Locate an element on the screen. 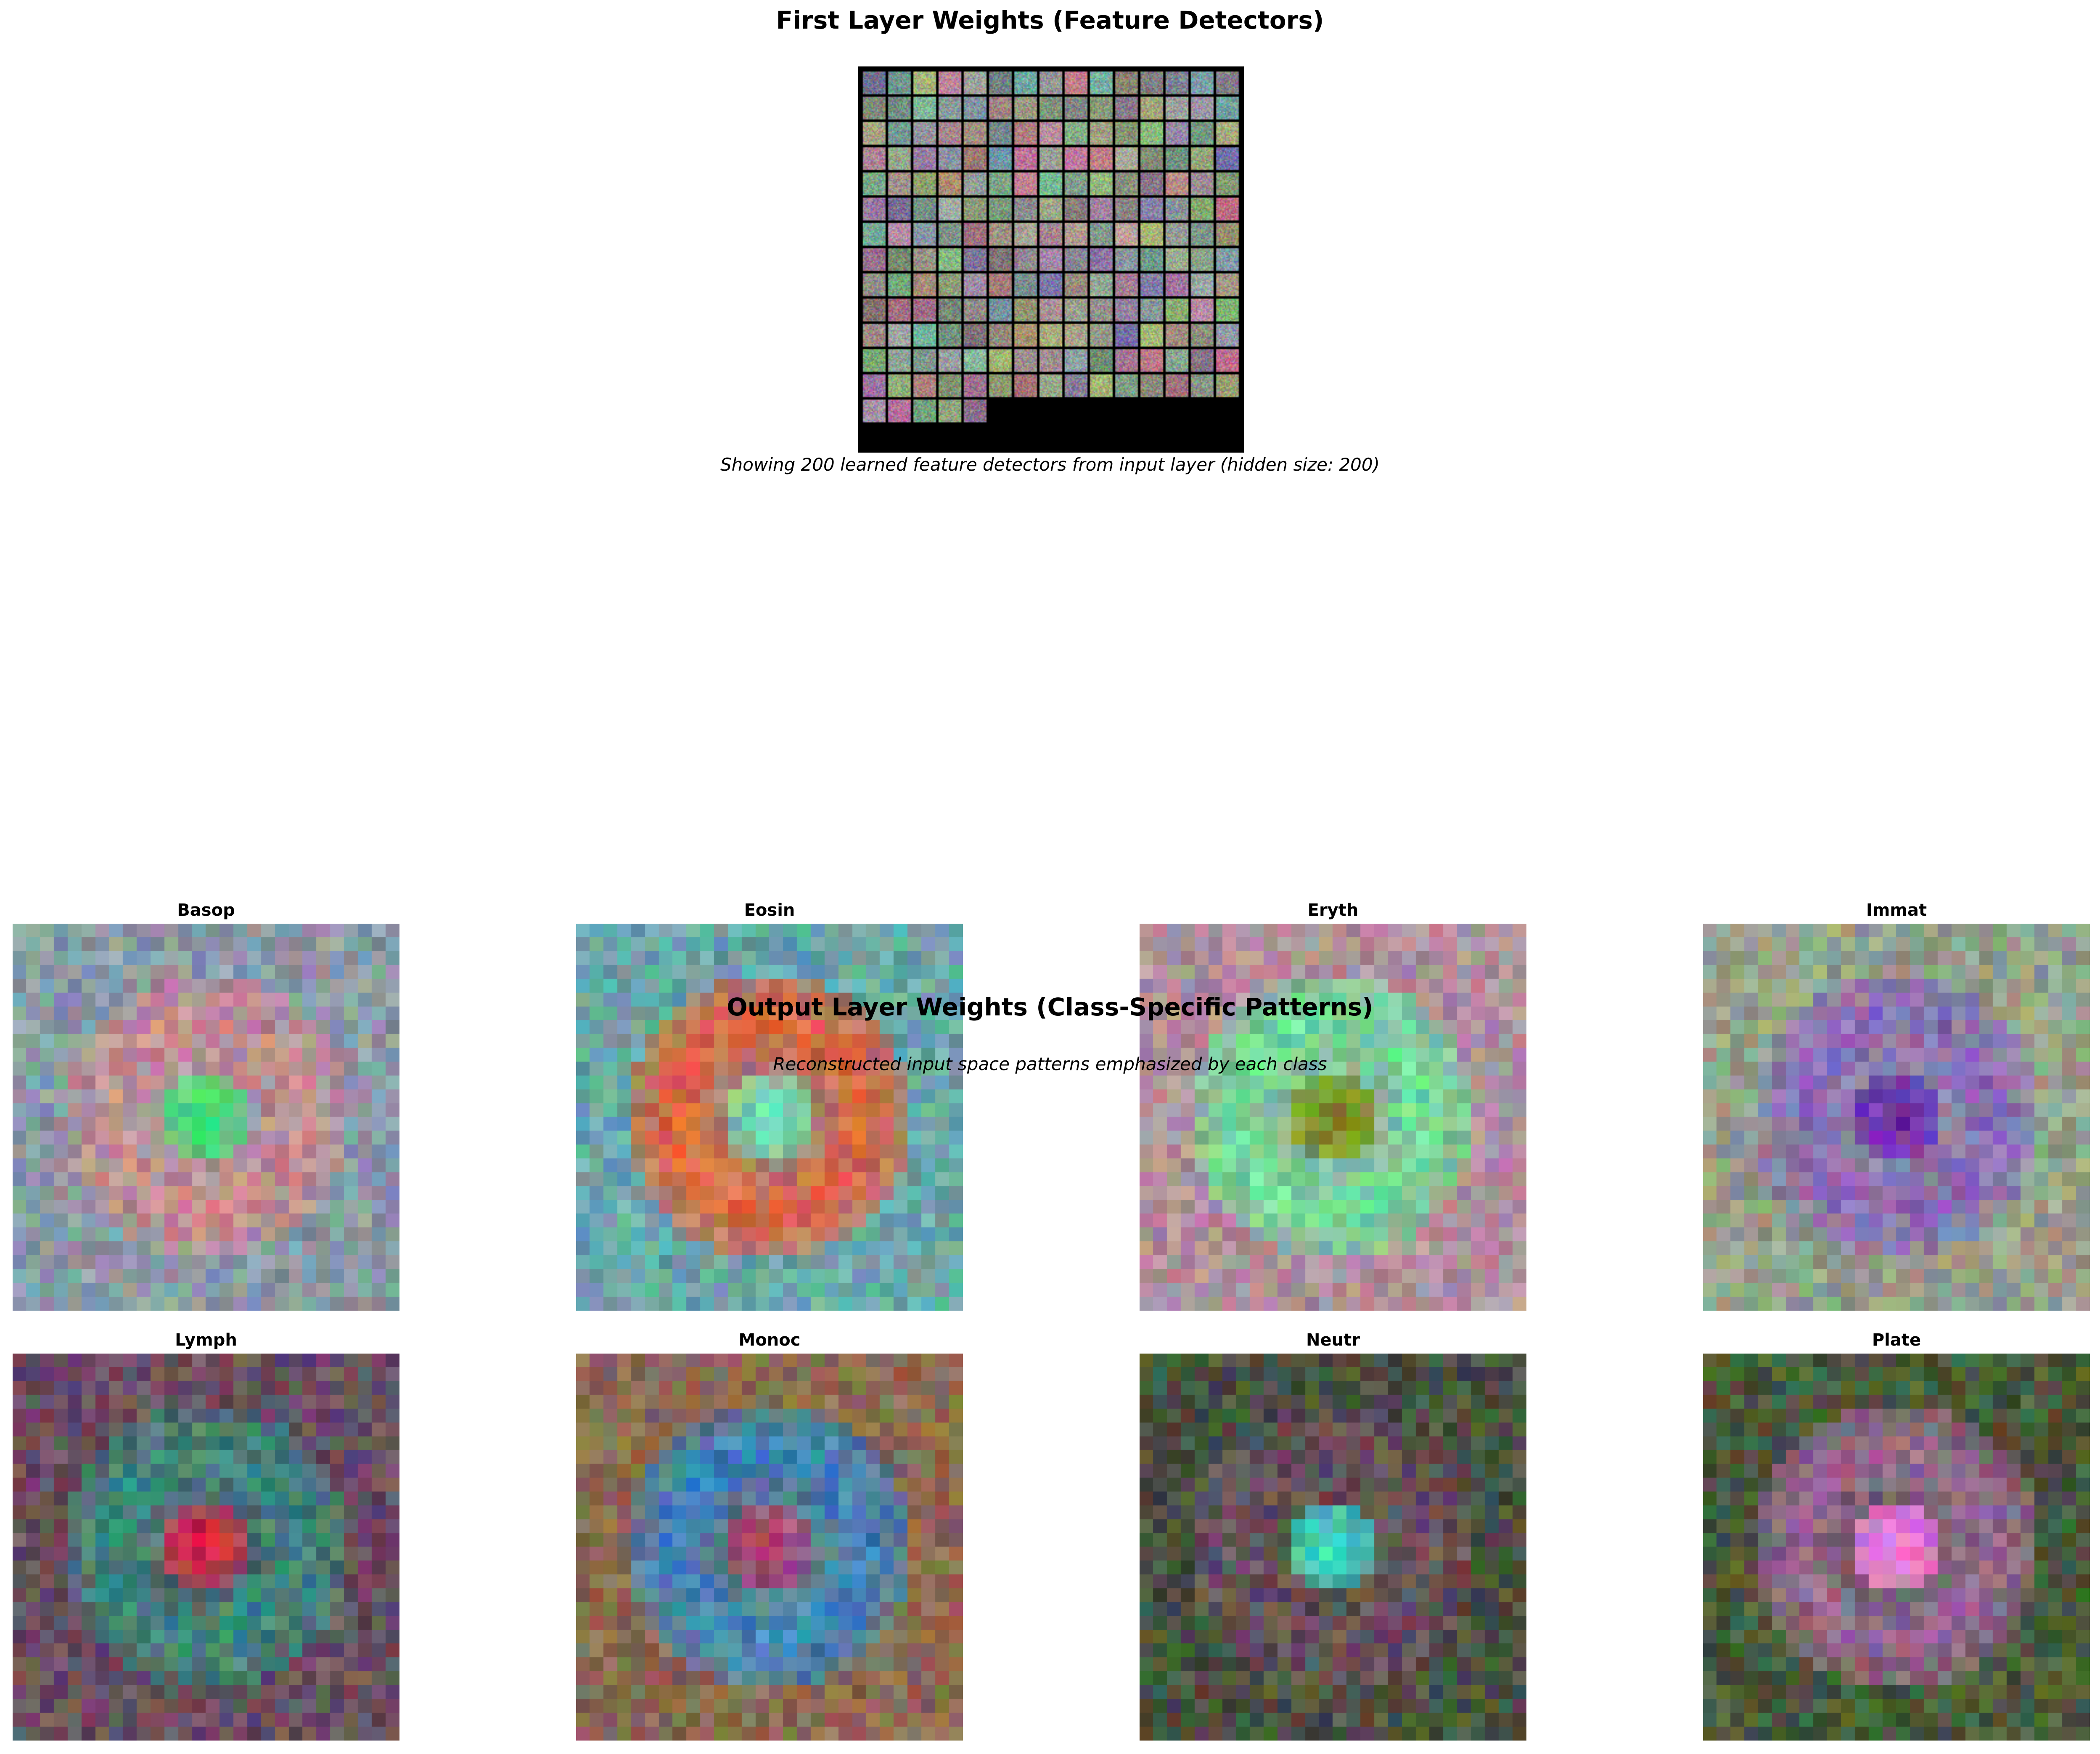  class-panel-plate: Plate is located at coordinates (1896, 1535).